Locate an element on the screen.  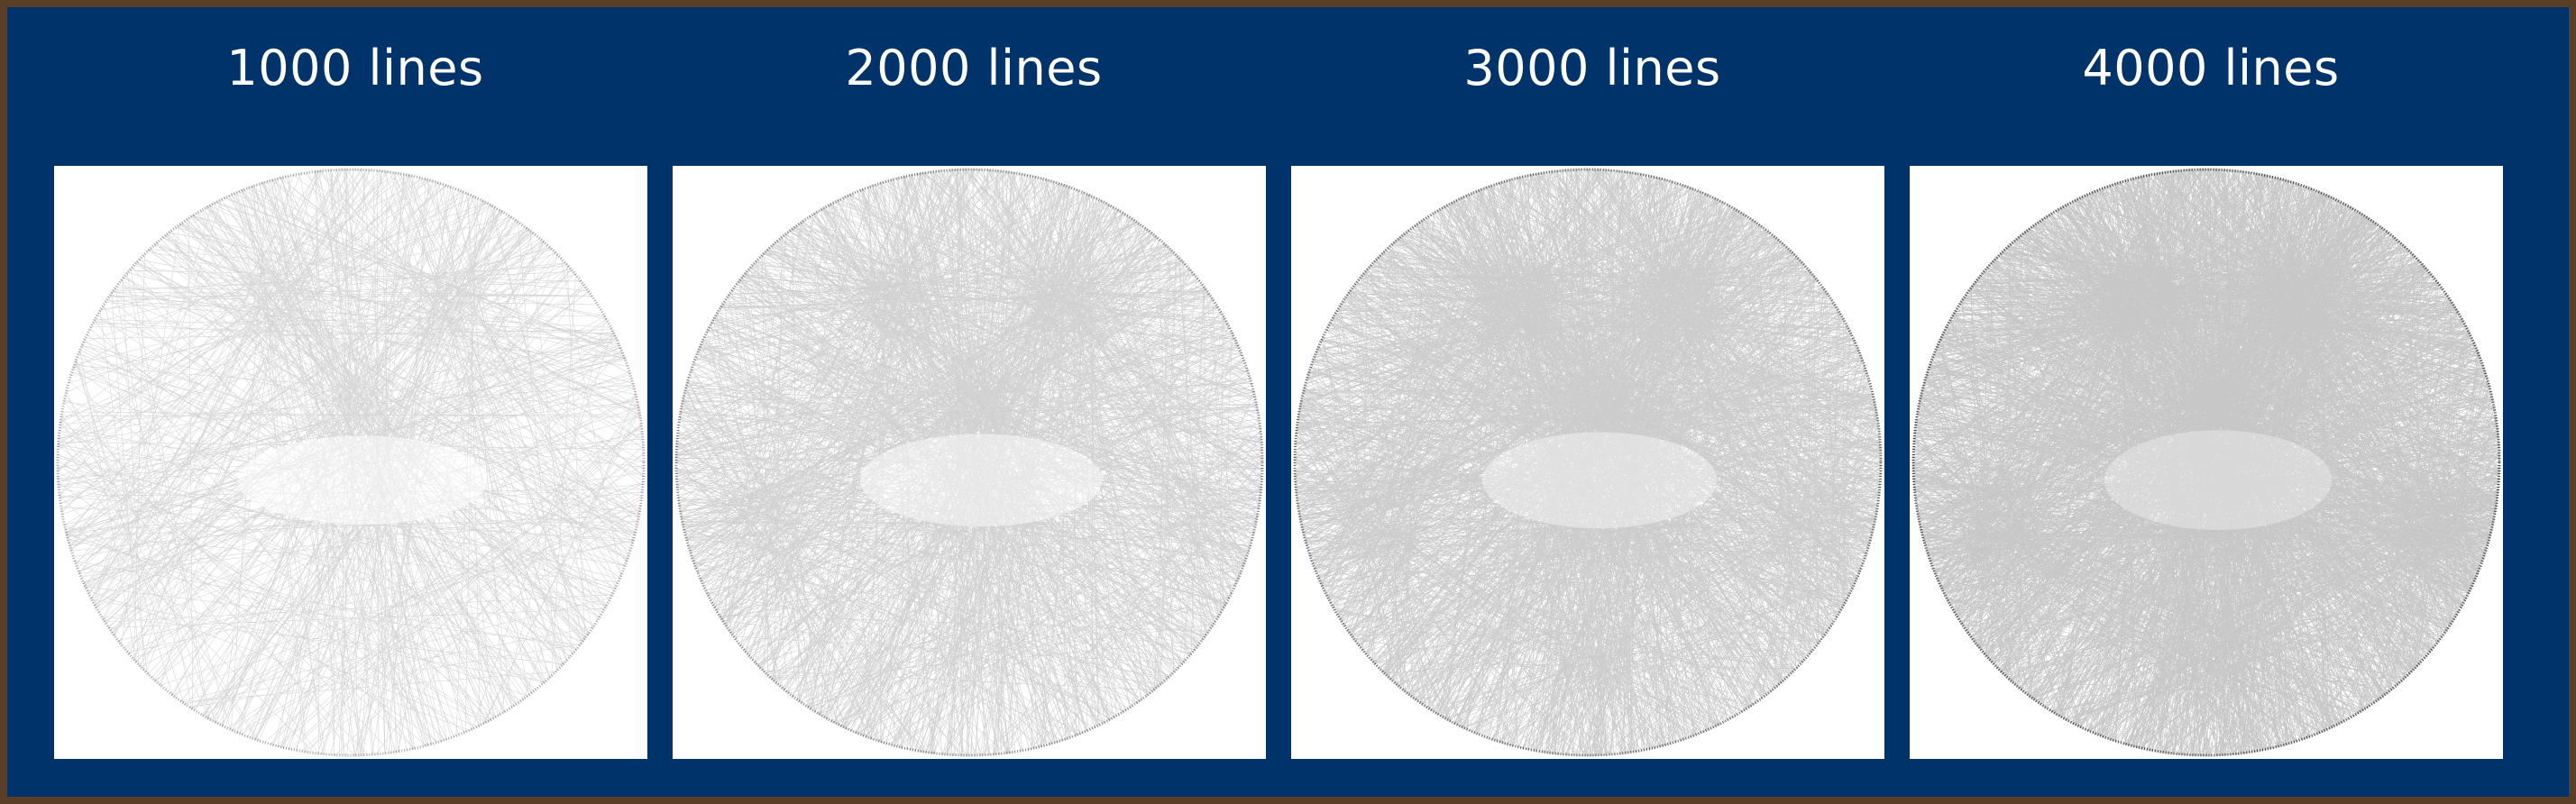
panel-label-1: 1000 lines is located at coordinates (355, 68).